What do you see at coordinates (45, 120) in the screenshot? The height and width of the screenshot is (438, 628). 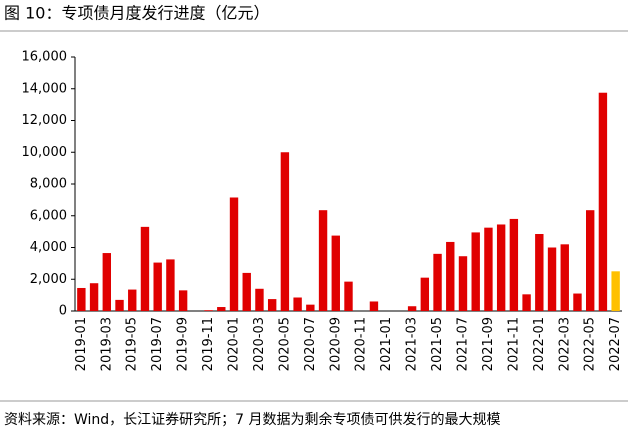 I see `y-tick-label: 12,000` at bounding box center [45, 120].